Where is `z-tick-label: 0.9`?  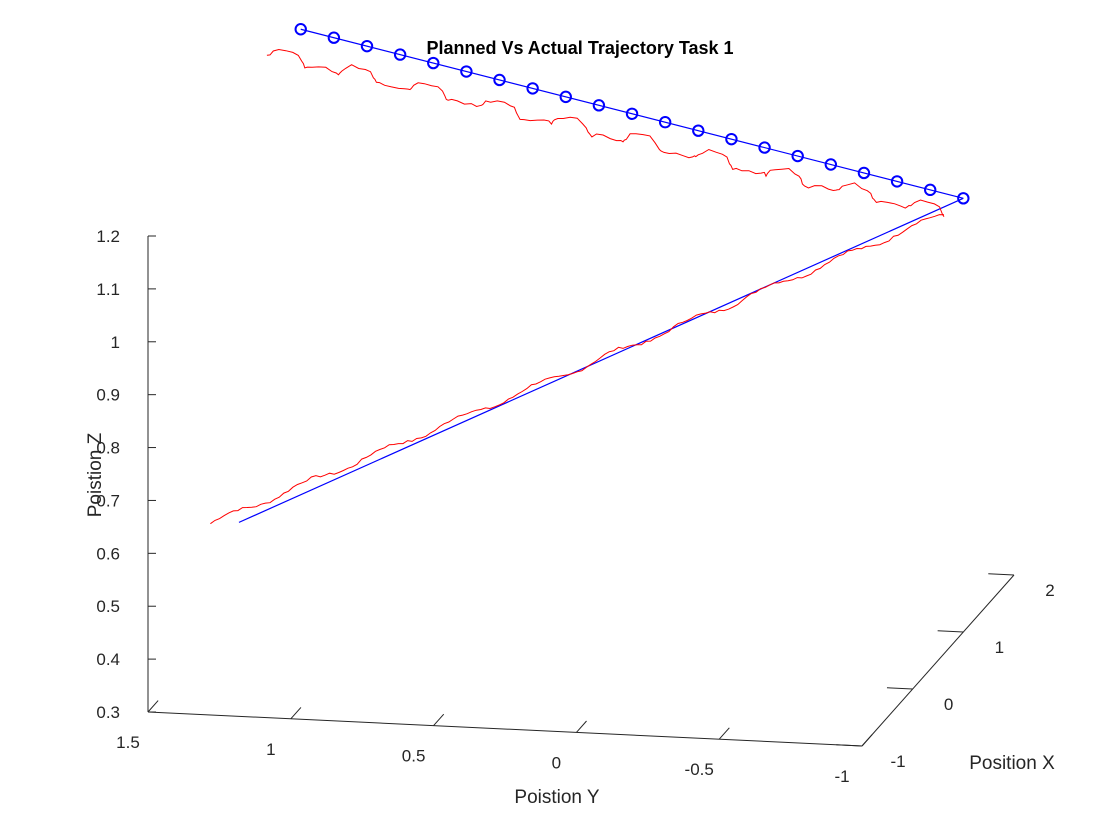 z-tick-label: 0.9 is located at coordinates (108, 395).